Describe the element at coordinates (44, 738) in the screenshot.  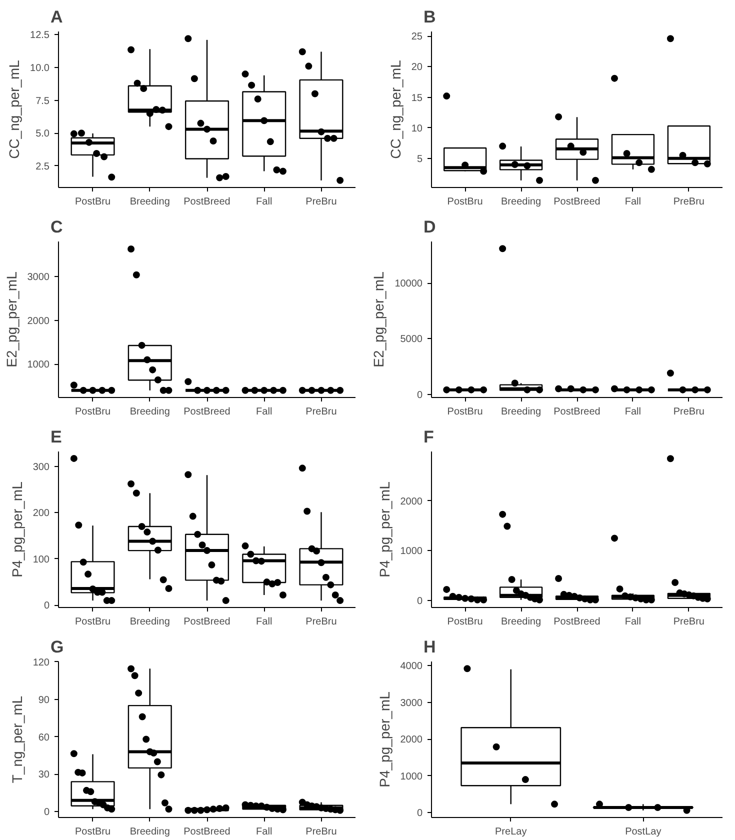
I see `y-tick-label: 60` at that location.